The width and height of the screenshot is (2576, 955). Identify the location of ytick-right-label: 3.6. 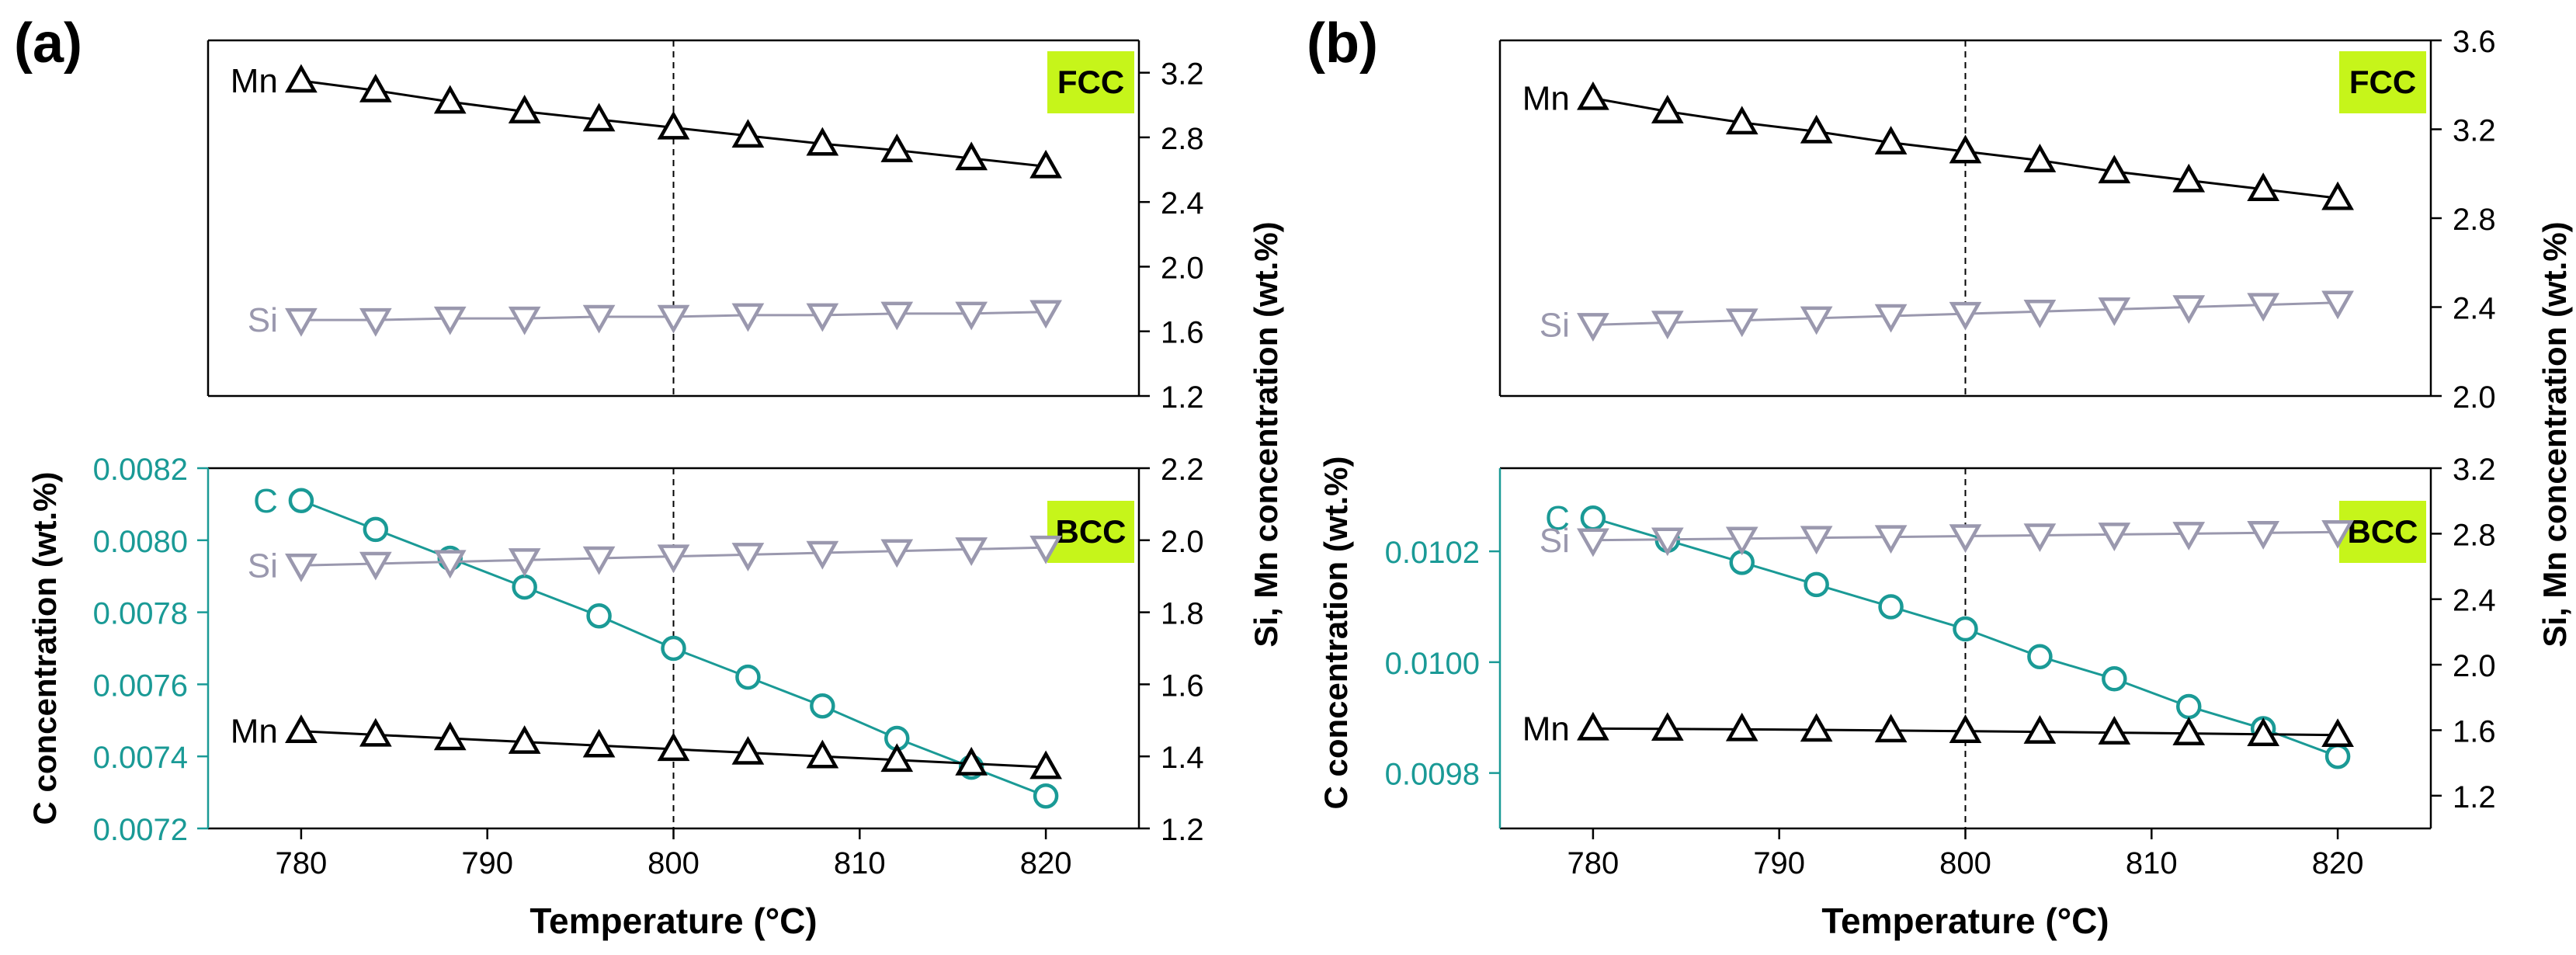
(2474, 42).